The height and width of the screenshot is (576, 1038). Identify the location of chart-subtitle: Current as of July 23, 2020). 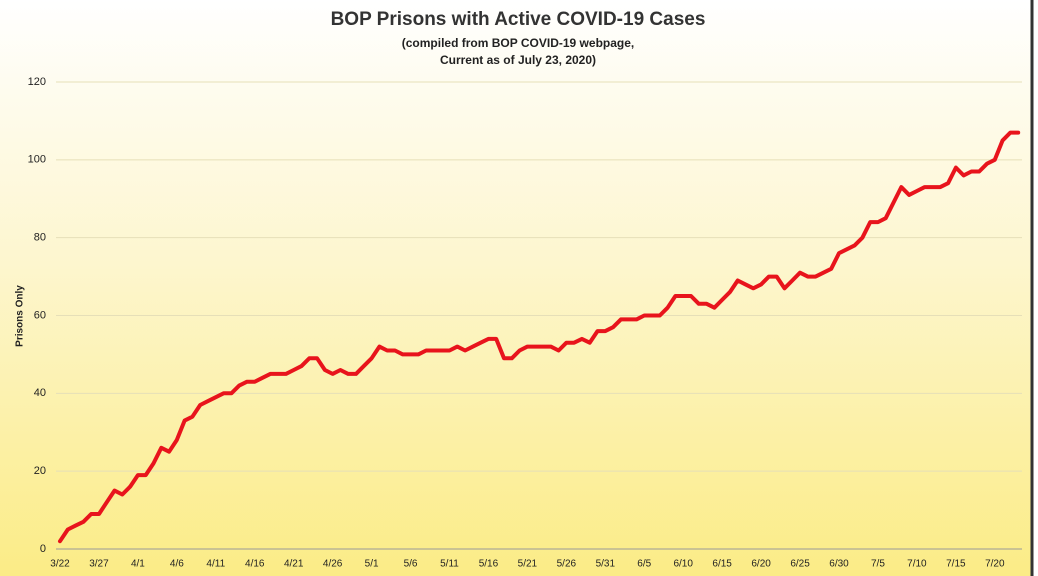
(518, 60).